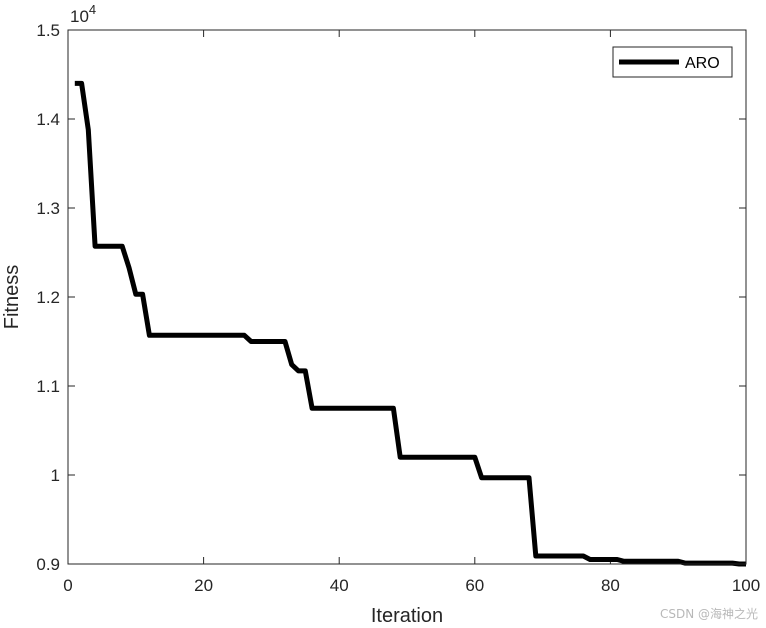  I want to click on x-axis-label: Iteration, so click(407, 616).